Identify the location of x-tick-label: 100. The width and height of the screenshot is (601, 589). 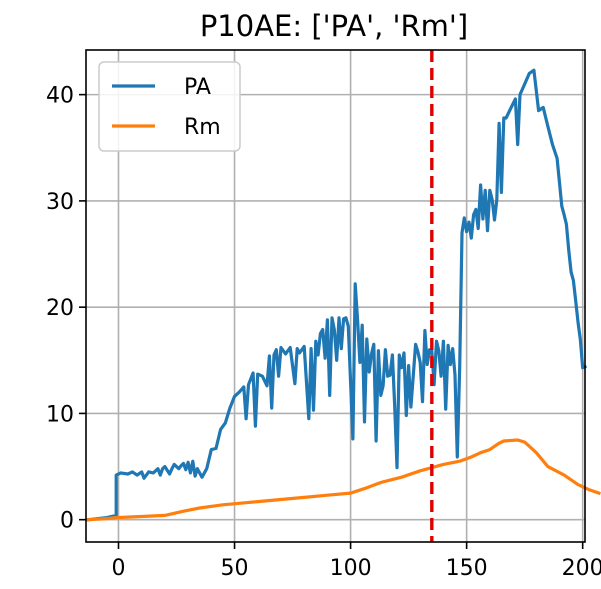
(351, 568).